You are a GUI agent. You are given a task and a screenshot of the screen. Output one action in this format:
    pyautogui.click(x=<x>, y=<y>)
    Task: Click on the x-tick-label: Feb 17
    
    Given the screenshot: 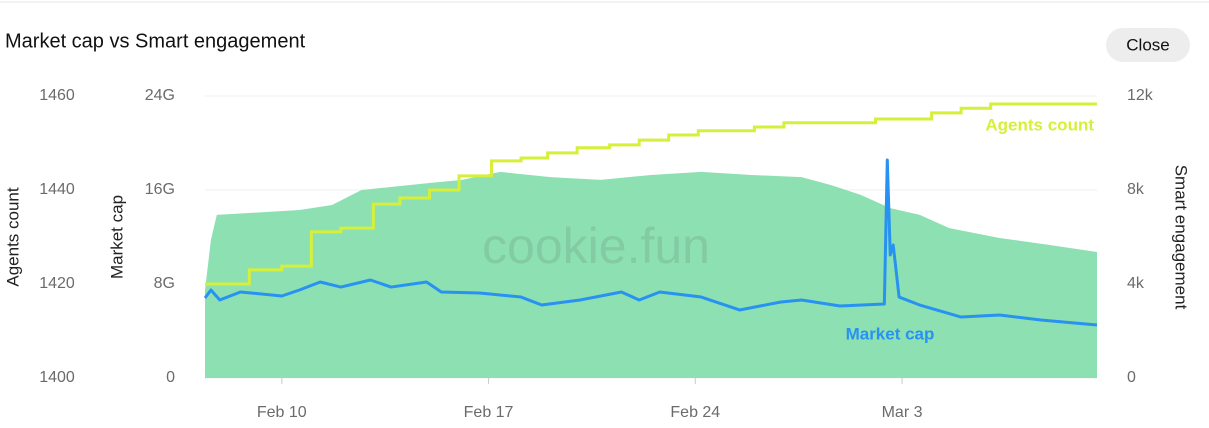 What is the action you would take?
    pyautogui.click(x=489, y=412)
    